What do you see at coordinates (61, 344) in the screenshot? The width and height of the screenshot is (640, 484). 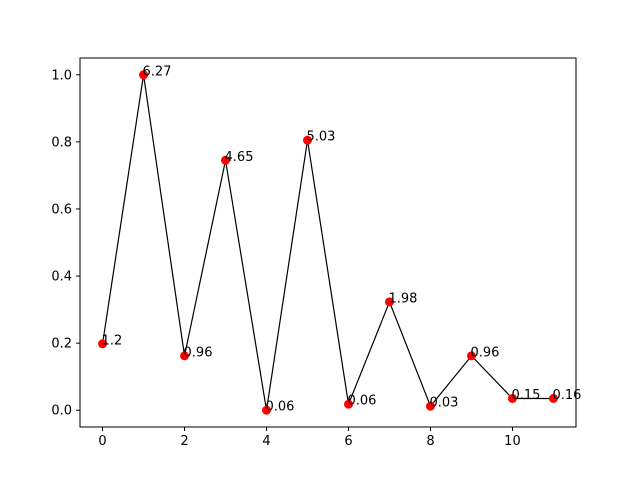 I see `y-tick-label: 0.2` at bounding box center [61, 344].